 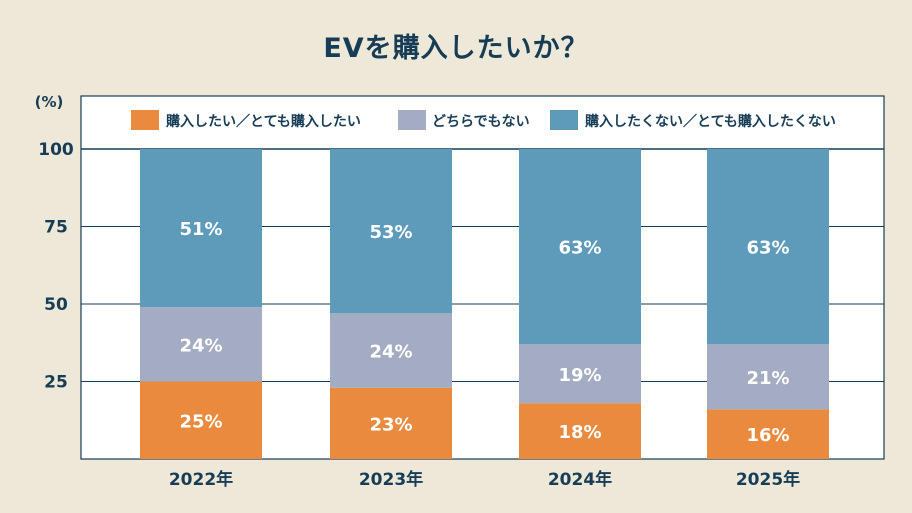 What do you see at coordinates (201, 479) in the screenshot?
I see `x-tick-label: 2022年` at bounding box center [201, 479].